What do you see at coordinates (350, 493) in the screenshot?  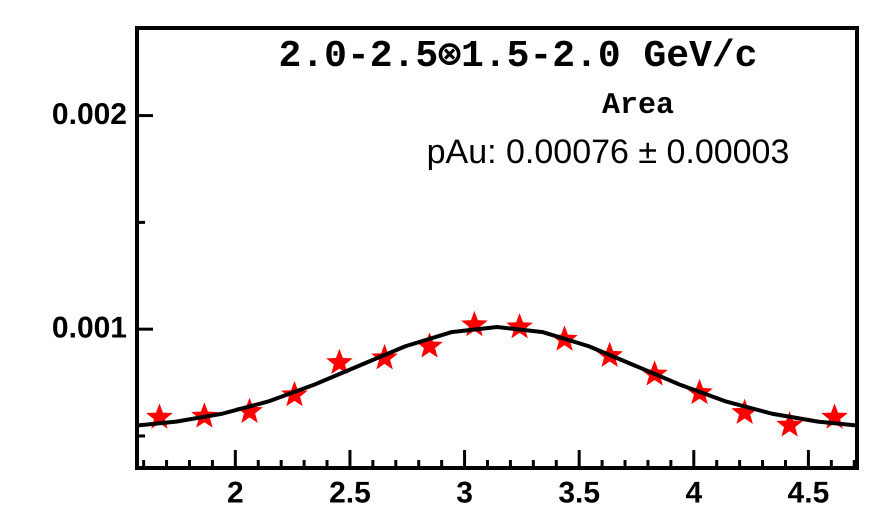 I see `x-tick-label: 2.5` at bounding box center [350, 493].